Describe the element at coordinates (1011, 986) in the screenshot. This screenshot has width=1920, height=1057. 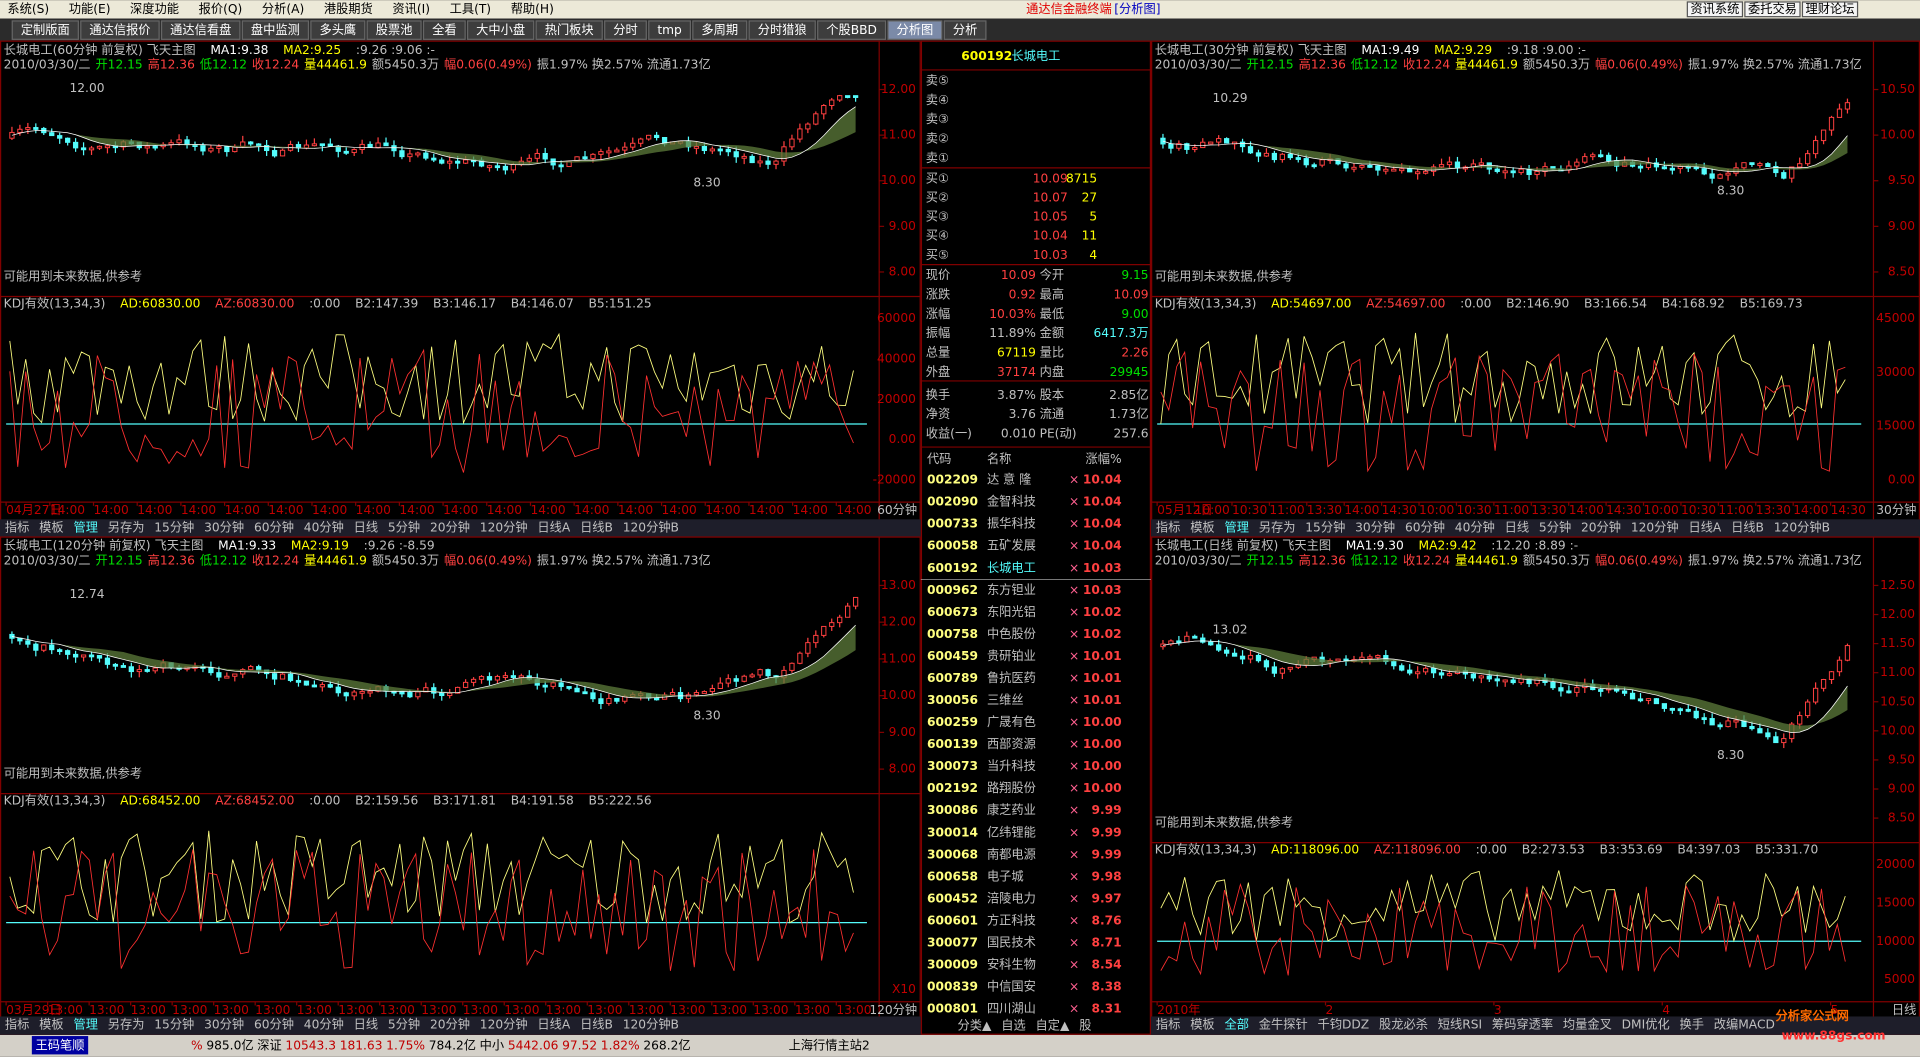
I see `stock-name: 中信国安` at that location.